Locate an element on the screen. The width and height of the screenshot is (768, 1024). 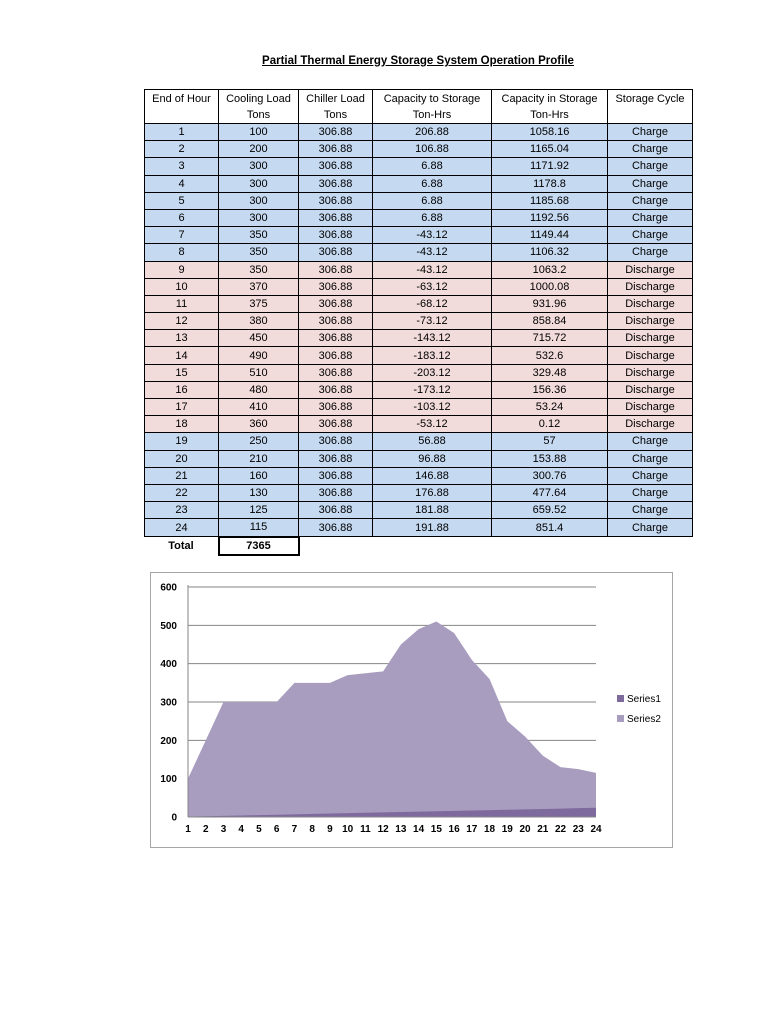
x-tick-label: 21 is located at coordinates (543, 829).